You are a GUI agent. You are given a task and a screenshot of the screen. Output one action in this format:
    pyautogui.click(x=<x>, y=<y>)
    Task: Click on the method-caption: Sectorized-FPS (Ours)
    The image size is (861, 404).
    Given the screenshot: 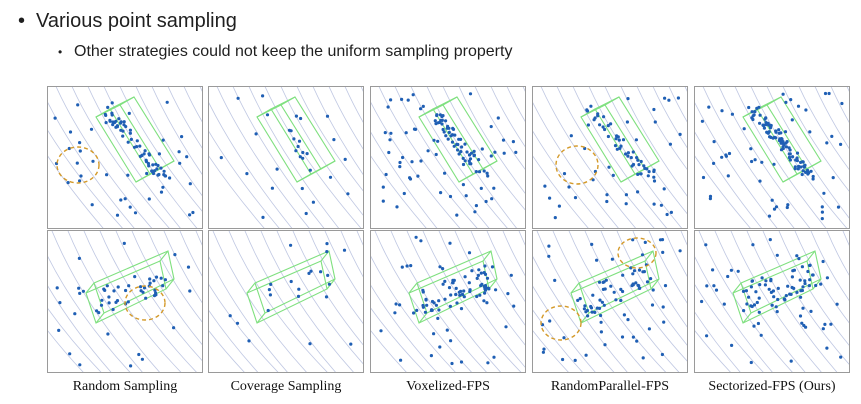 What is the action you would take?
    pyautogui.click(x=772, y=386)
    